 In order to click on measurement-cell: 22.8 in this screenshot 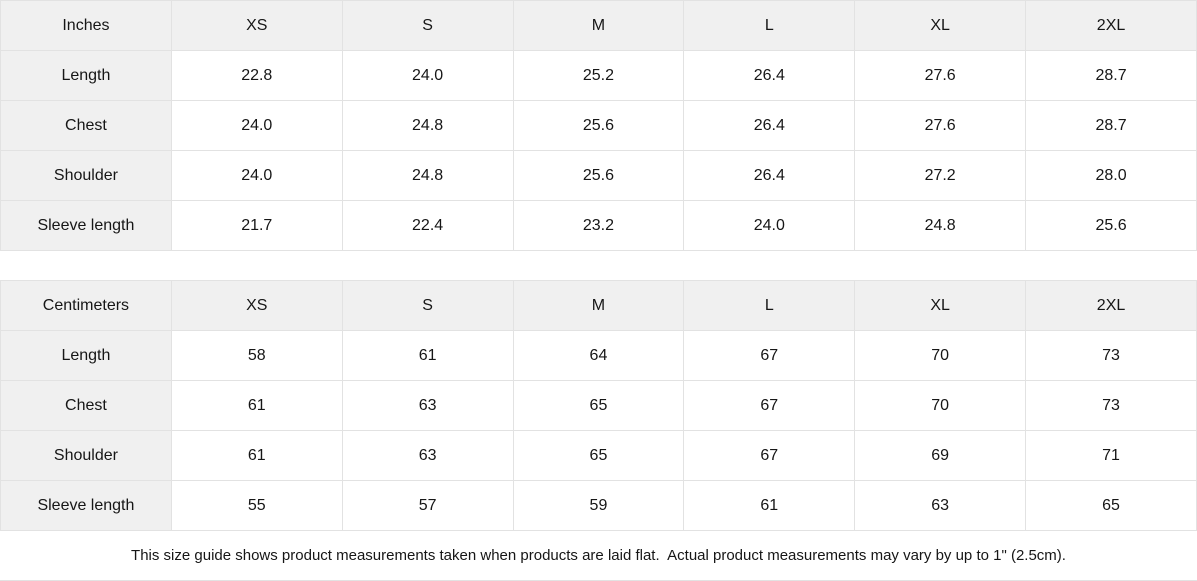, I will do `click(256, 75)`.